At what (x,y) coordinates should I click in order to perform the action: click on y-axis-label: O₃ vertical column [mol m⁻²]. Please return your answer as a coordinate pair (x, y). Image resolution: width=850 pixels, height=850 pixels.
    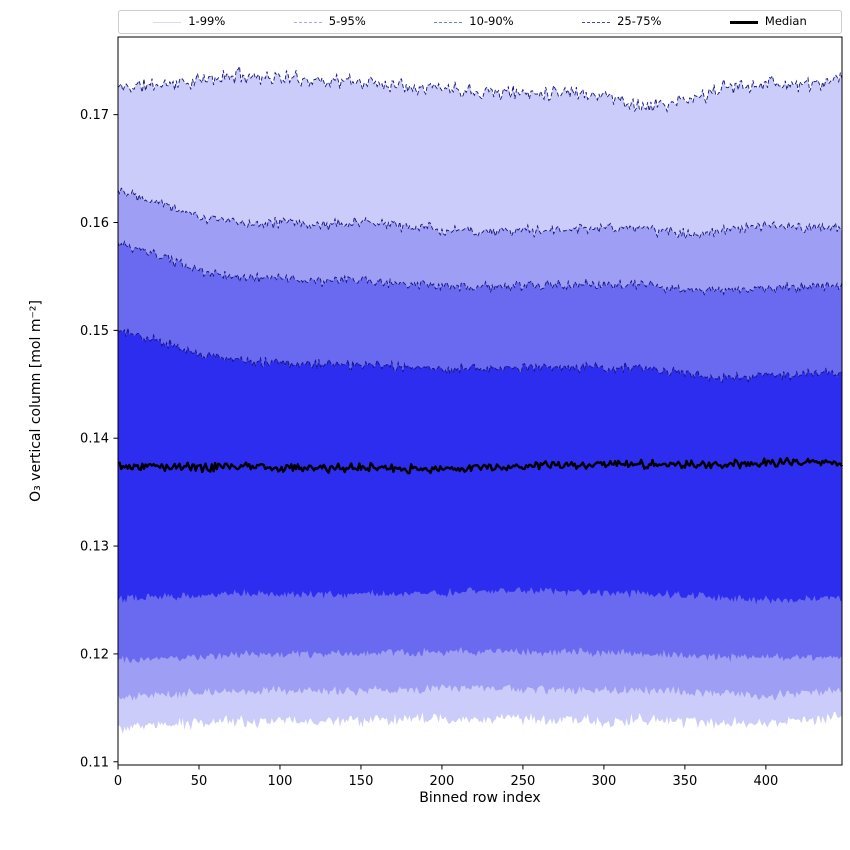
    Looking at the image, I should click on (36, 401).